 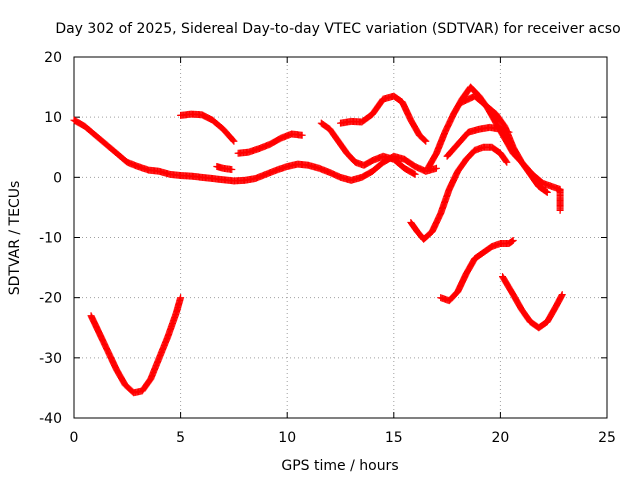 I want to click on y-tick-label: -30, so click(x=50, y=359).